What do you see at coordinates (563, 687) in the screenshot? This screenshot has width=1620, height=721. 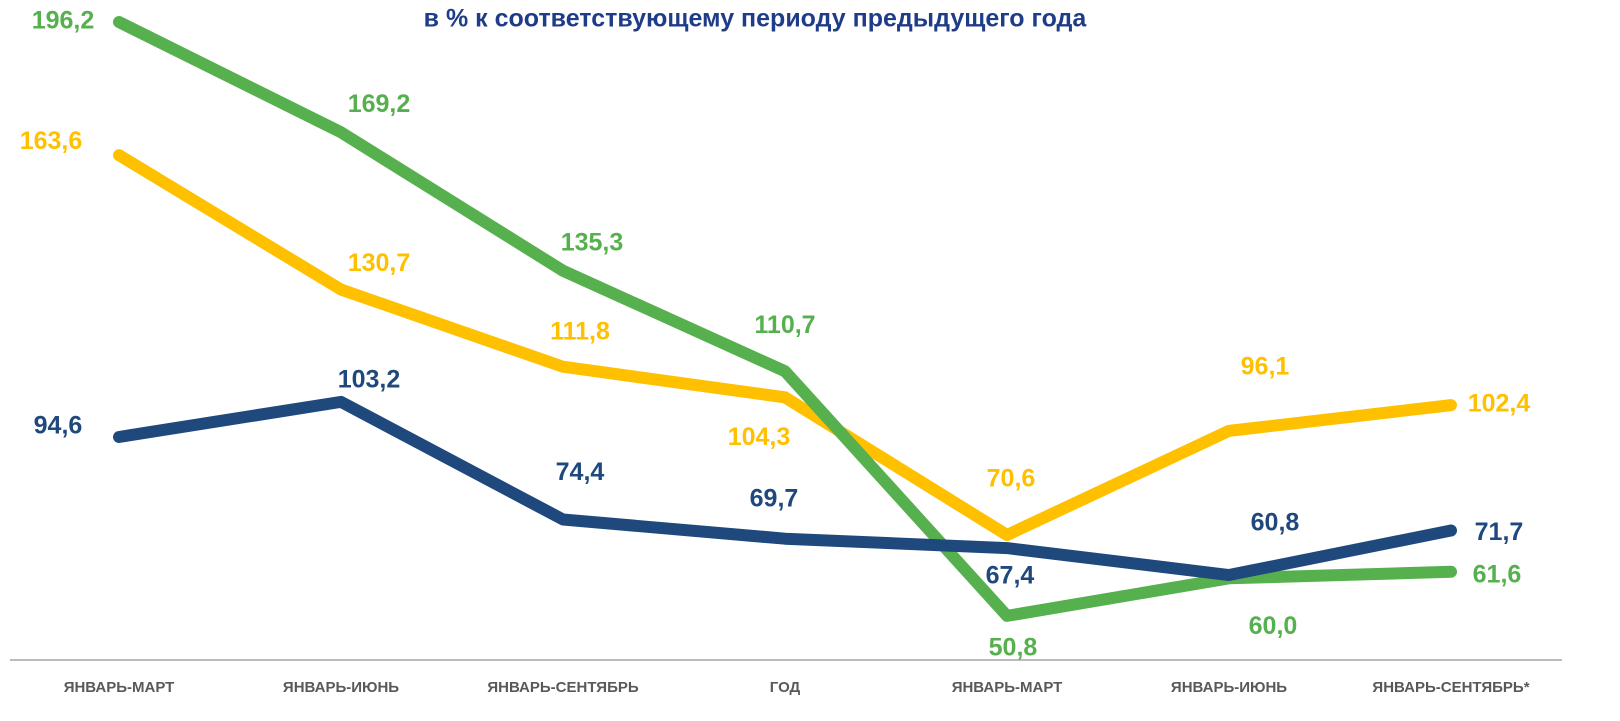 I see `x-tick-label: ЯНВАРЬ-СЕНТЯБРЬ` at bounding box center [563, 687].